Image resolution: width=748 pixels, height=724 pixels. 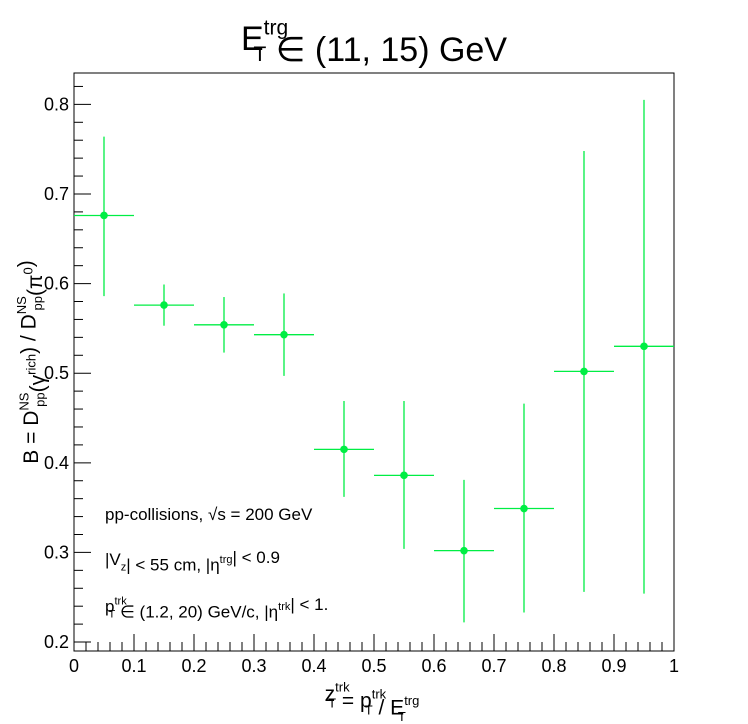 What do you see at coordinates (216, 608) in the screenshot?
I see `annotation-pt-eta: ptrk T ∈ (1.2, 20) GeV/c, |ηtrk| < 1.` at bounding box center [216, 608].